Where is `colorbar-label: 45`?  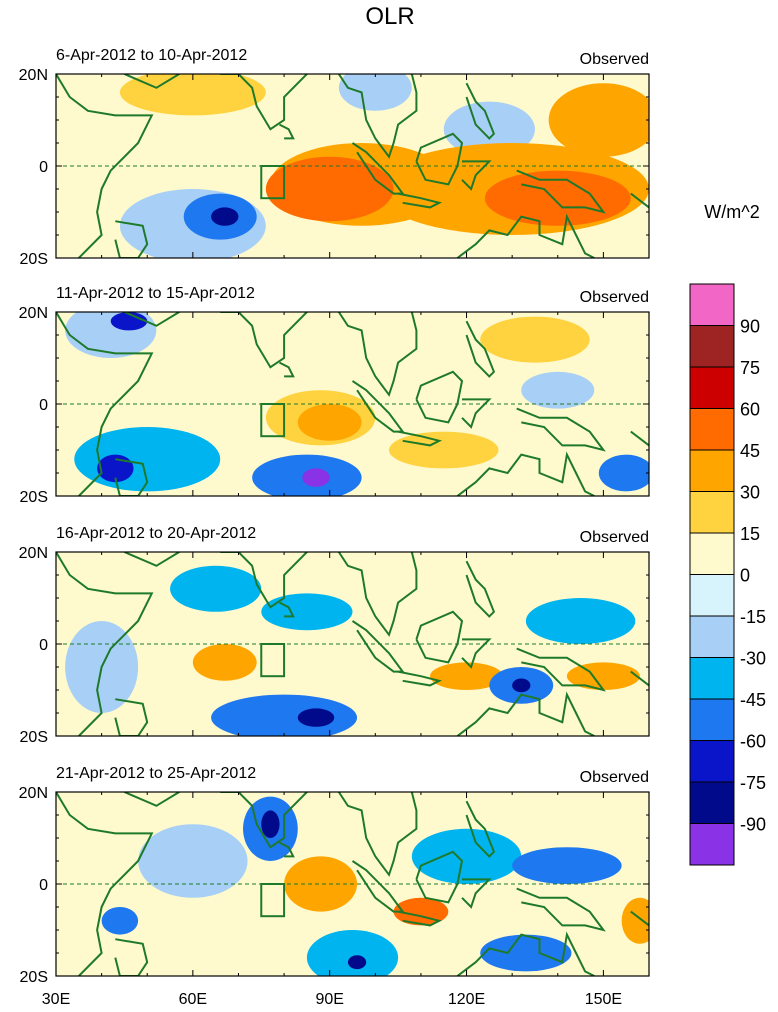
colorbar-label: 45 is located at coordinates (750, 451).